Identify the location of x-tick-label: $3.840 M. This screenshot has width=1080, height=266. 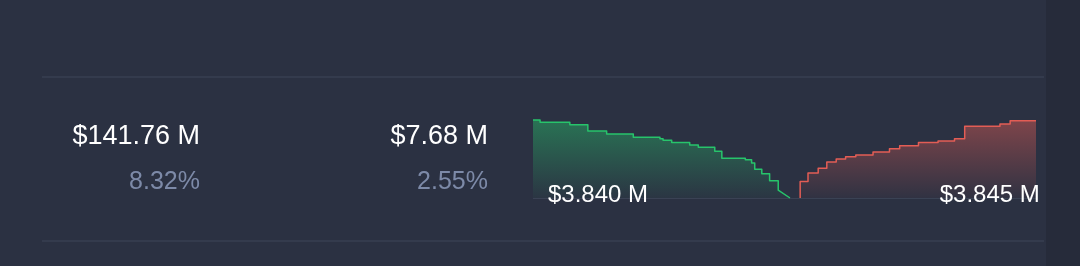
(598, 193).